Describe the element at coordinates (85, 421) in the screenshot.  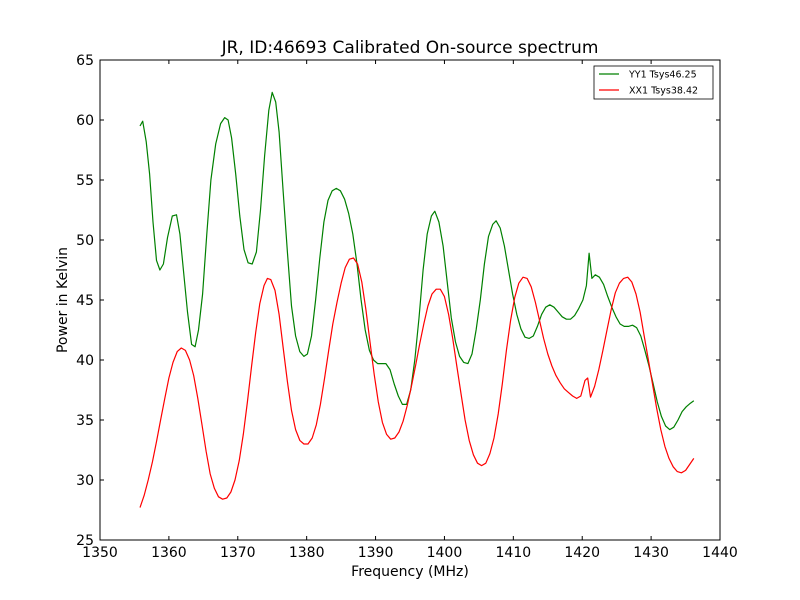
I see `y-tick-label: 35` at that location.